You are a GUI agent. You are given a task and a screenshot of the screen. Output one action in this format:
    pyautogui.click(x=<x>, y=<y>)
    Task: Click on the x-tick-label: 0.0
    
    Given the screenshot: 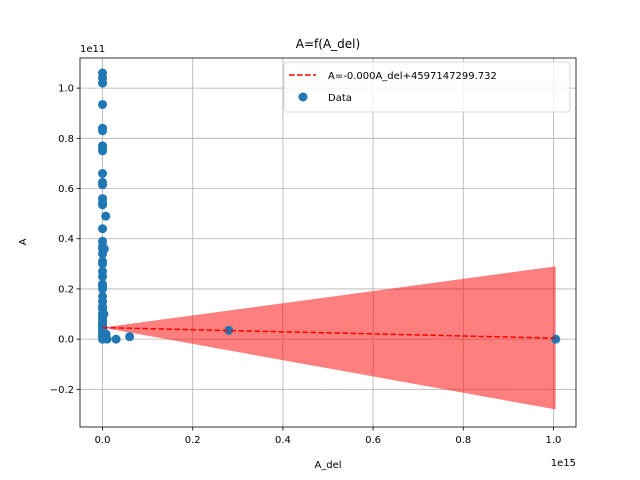 What is the action you would take?
    pyautogui.click(x=103, y=440)
    